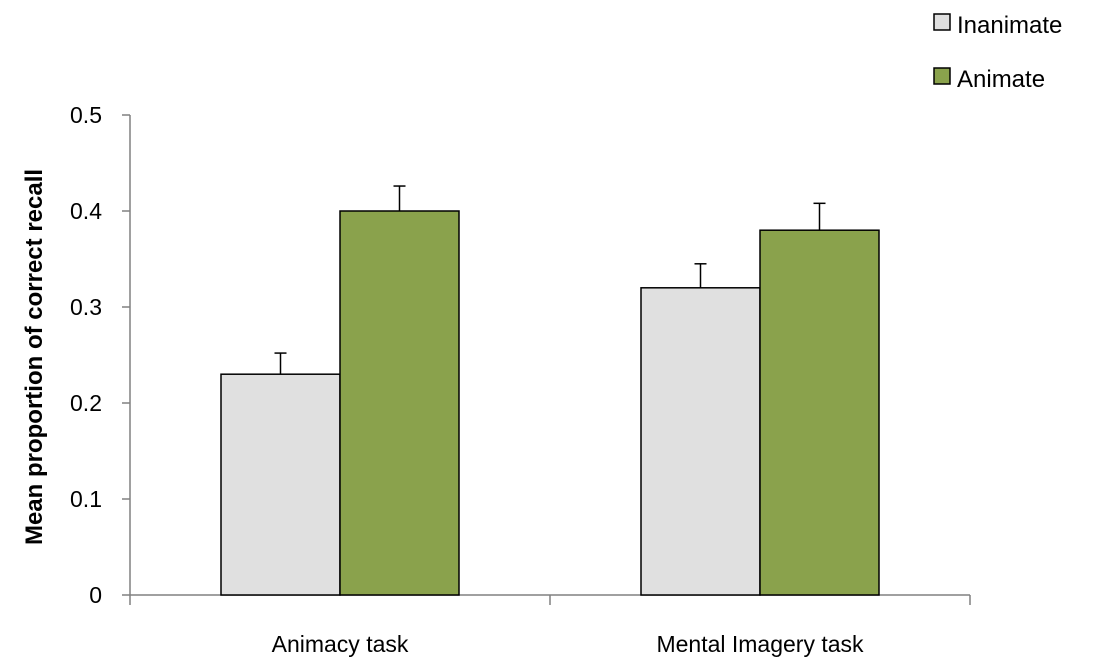 Image resolution: width=1094 pixels, height=663 pixels. What do you see at coordinates (550, 625) in the screenshot?
I see `x-axis: Animacy task Mental Imagery task` at bounding box center [550, 625].